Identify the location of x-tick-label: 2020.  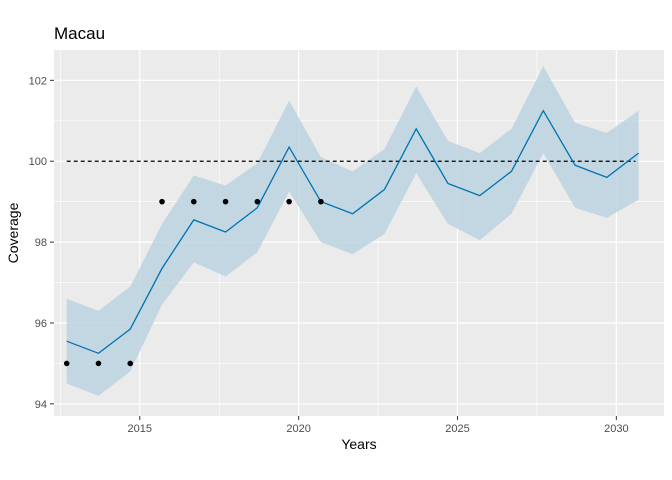
(298, 429).